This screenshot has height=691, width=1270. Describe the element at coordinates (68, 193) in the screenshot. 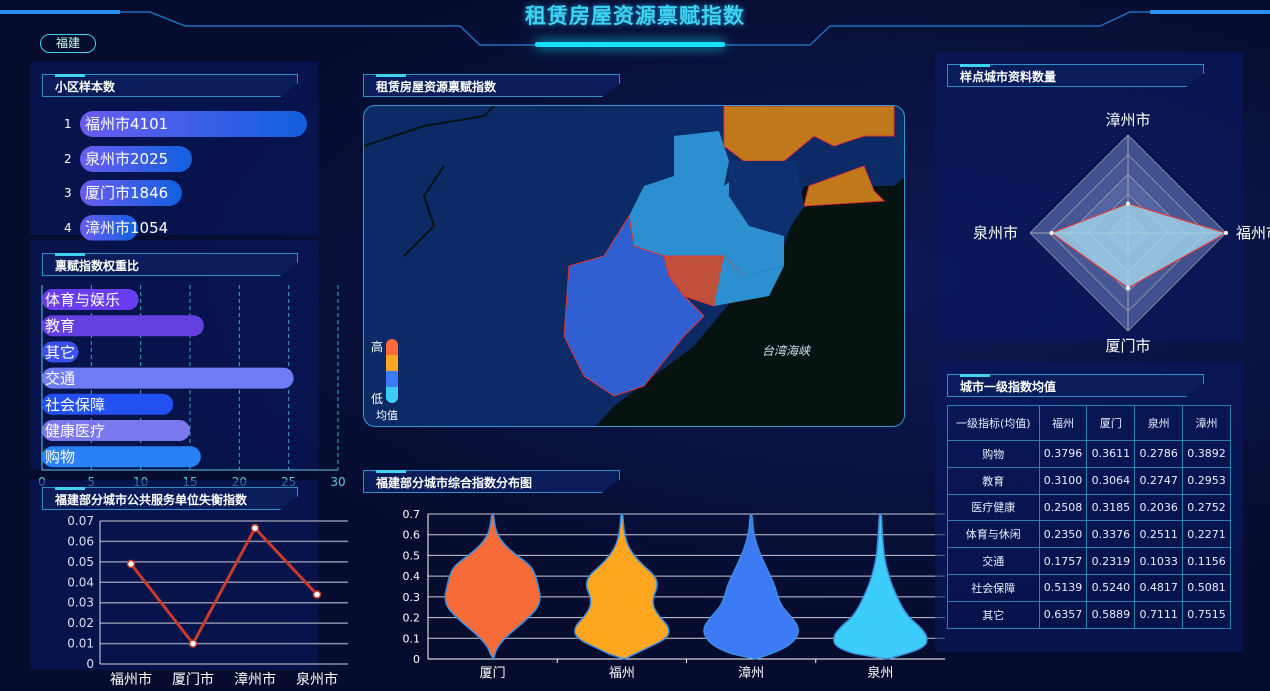

I see `rank-number: 3` at that location.